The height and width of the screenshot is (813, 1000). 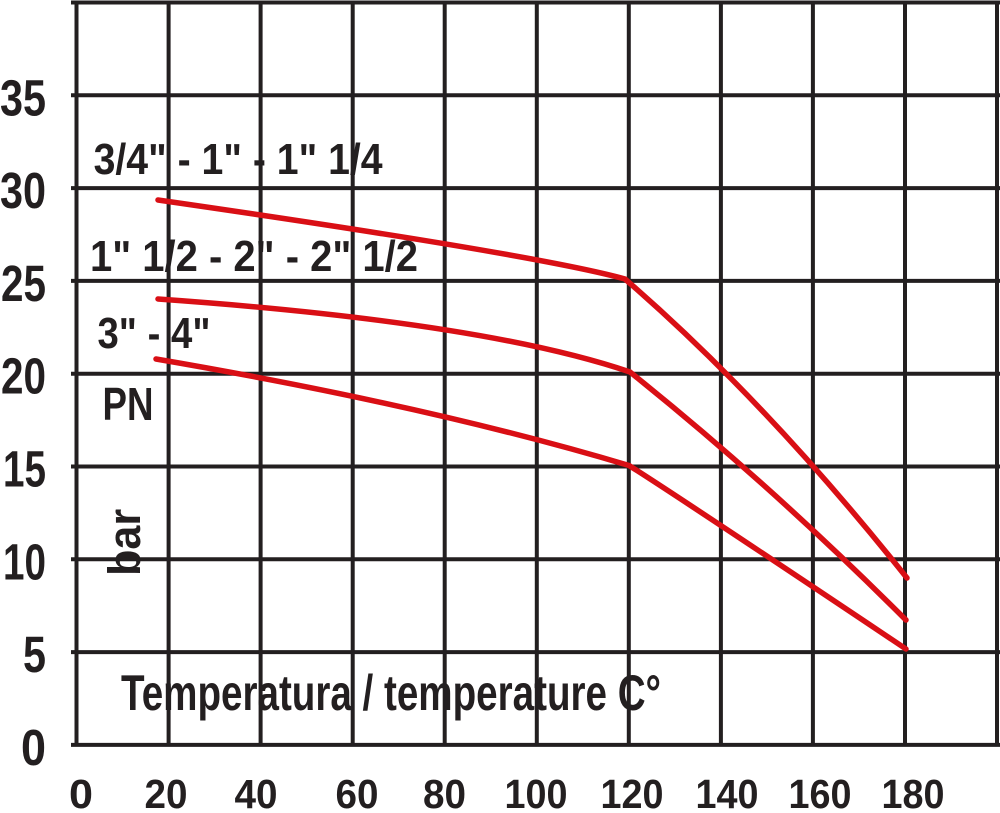 What do you see at coordinates (124, 542) in the screenshot?
I see `svg-text: bar` at bounding box center [124, 542].